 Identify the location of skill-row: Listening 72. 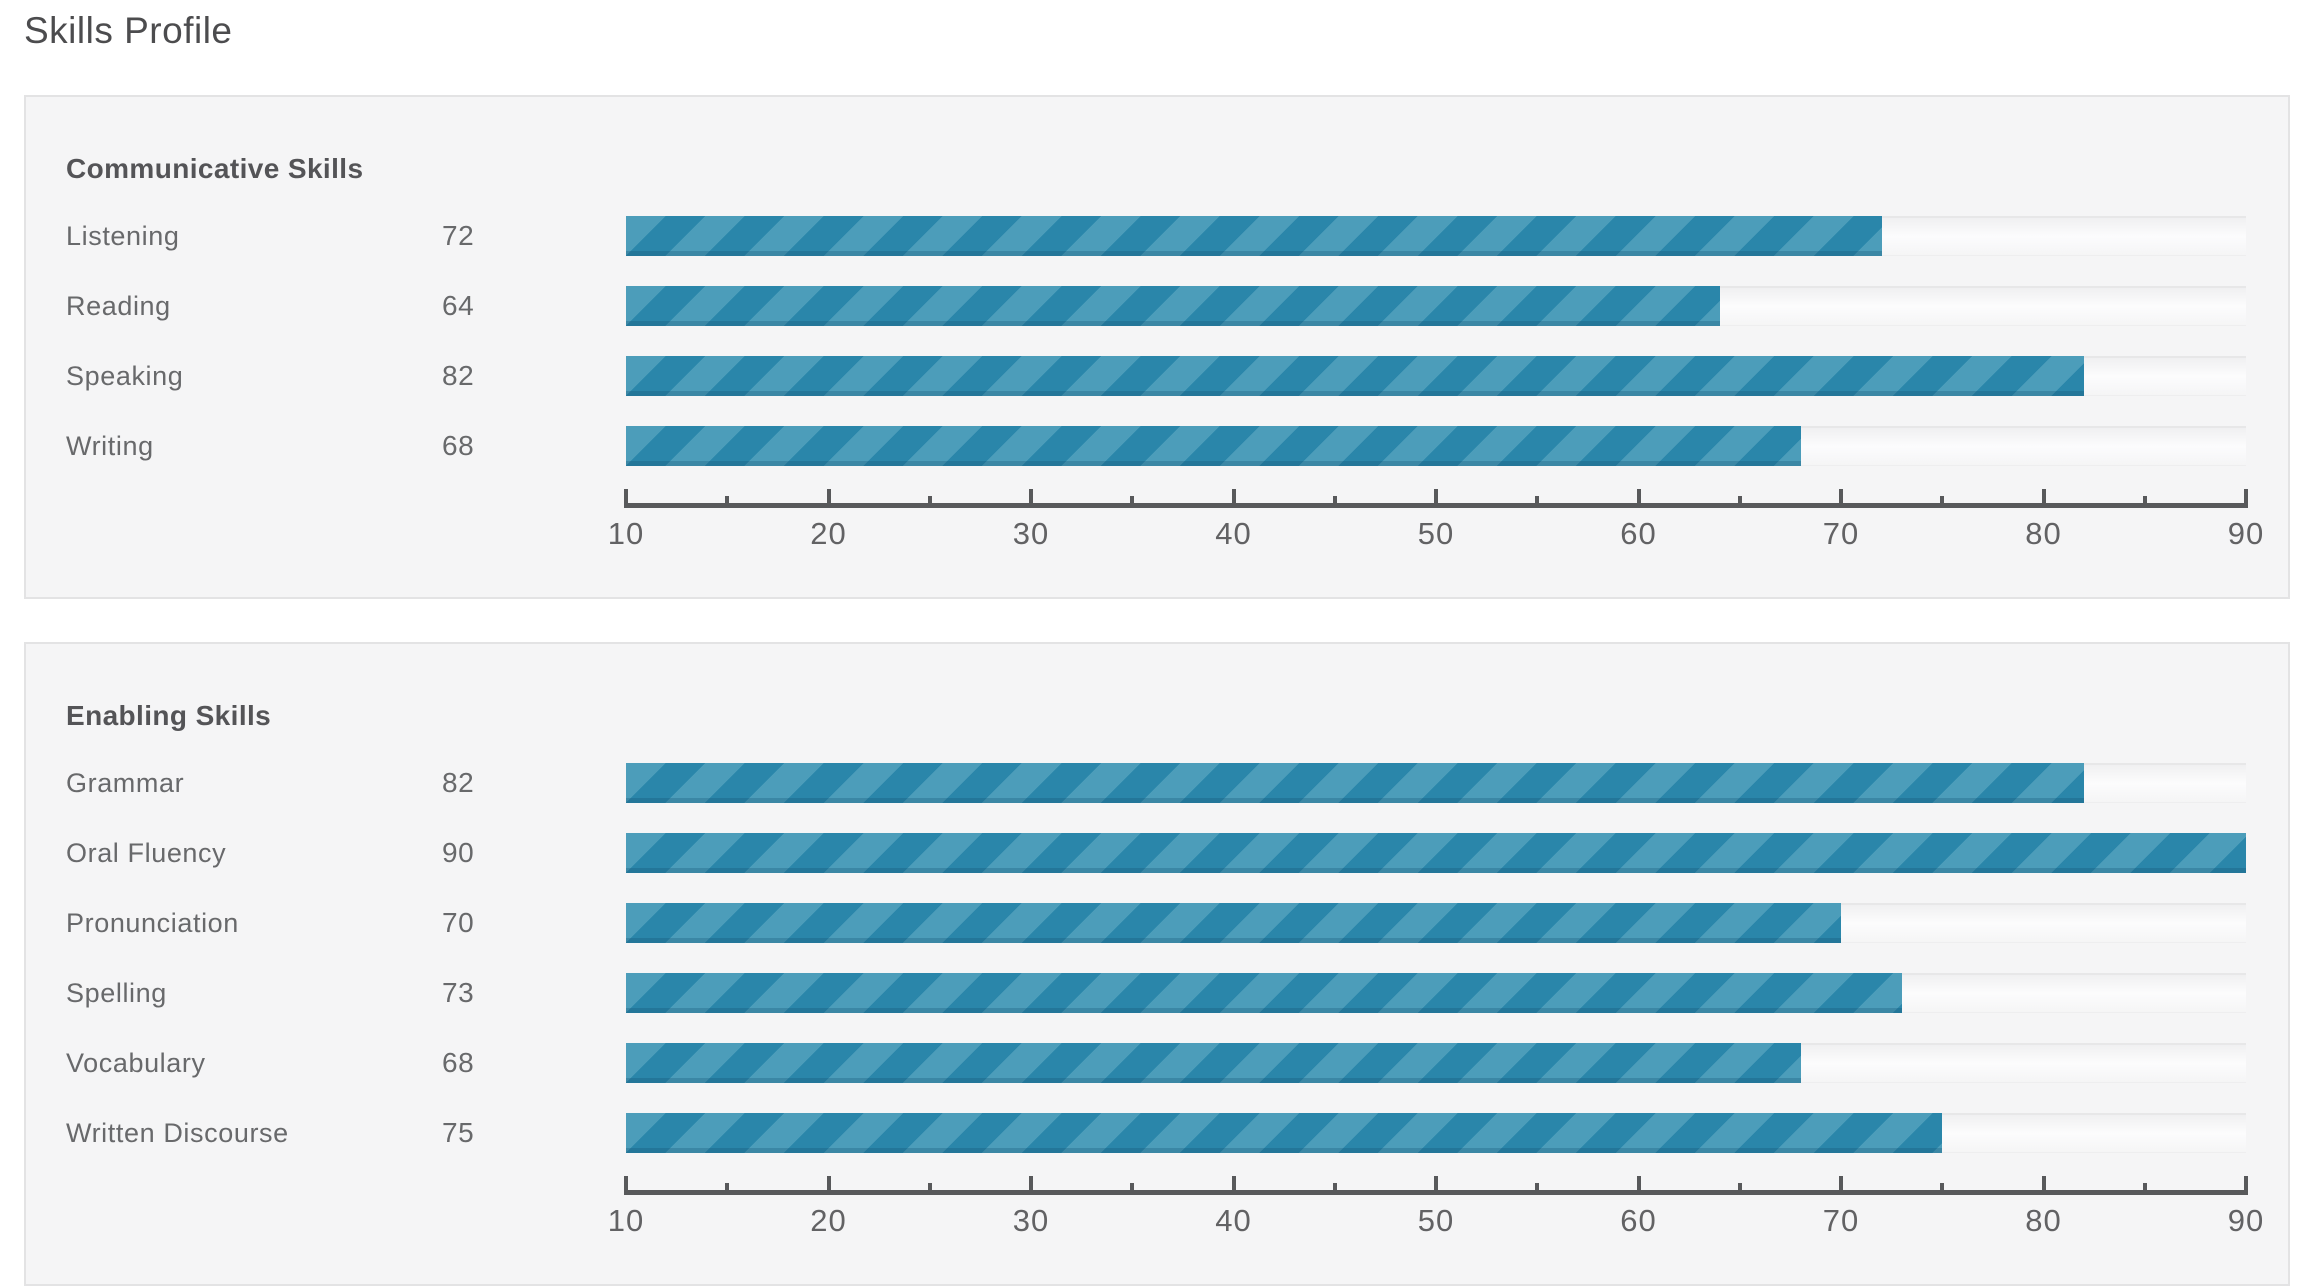
(1156, 236).